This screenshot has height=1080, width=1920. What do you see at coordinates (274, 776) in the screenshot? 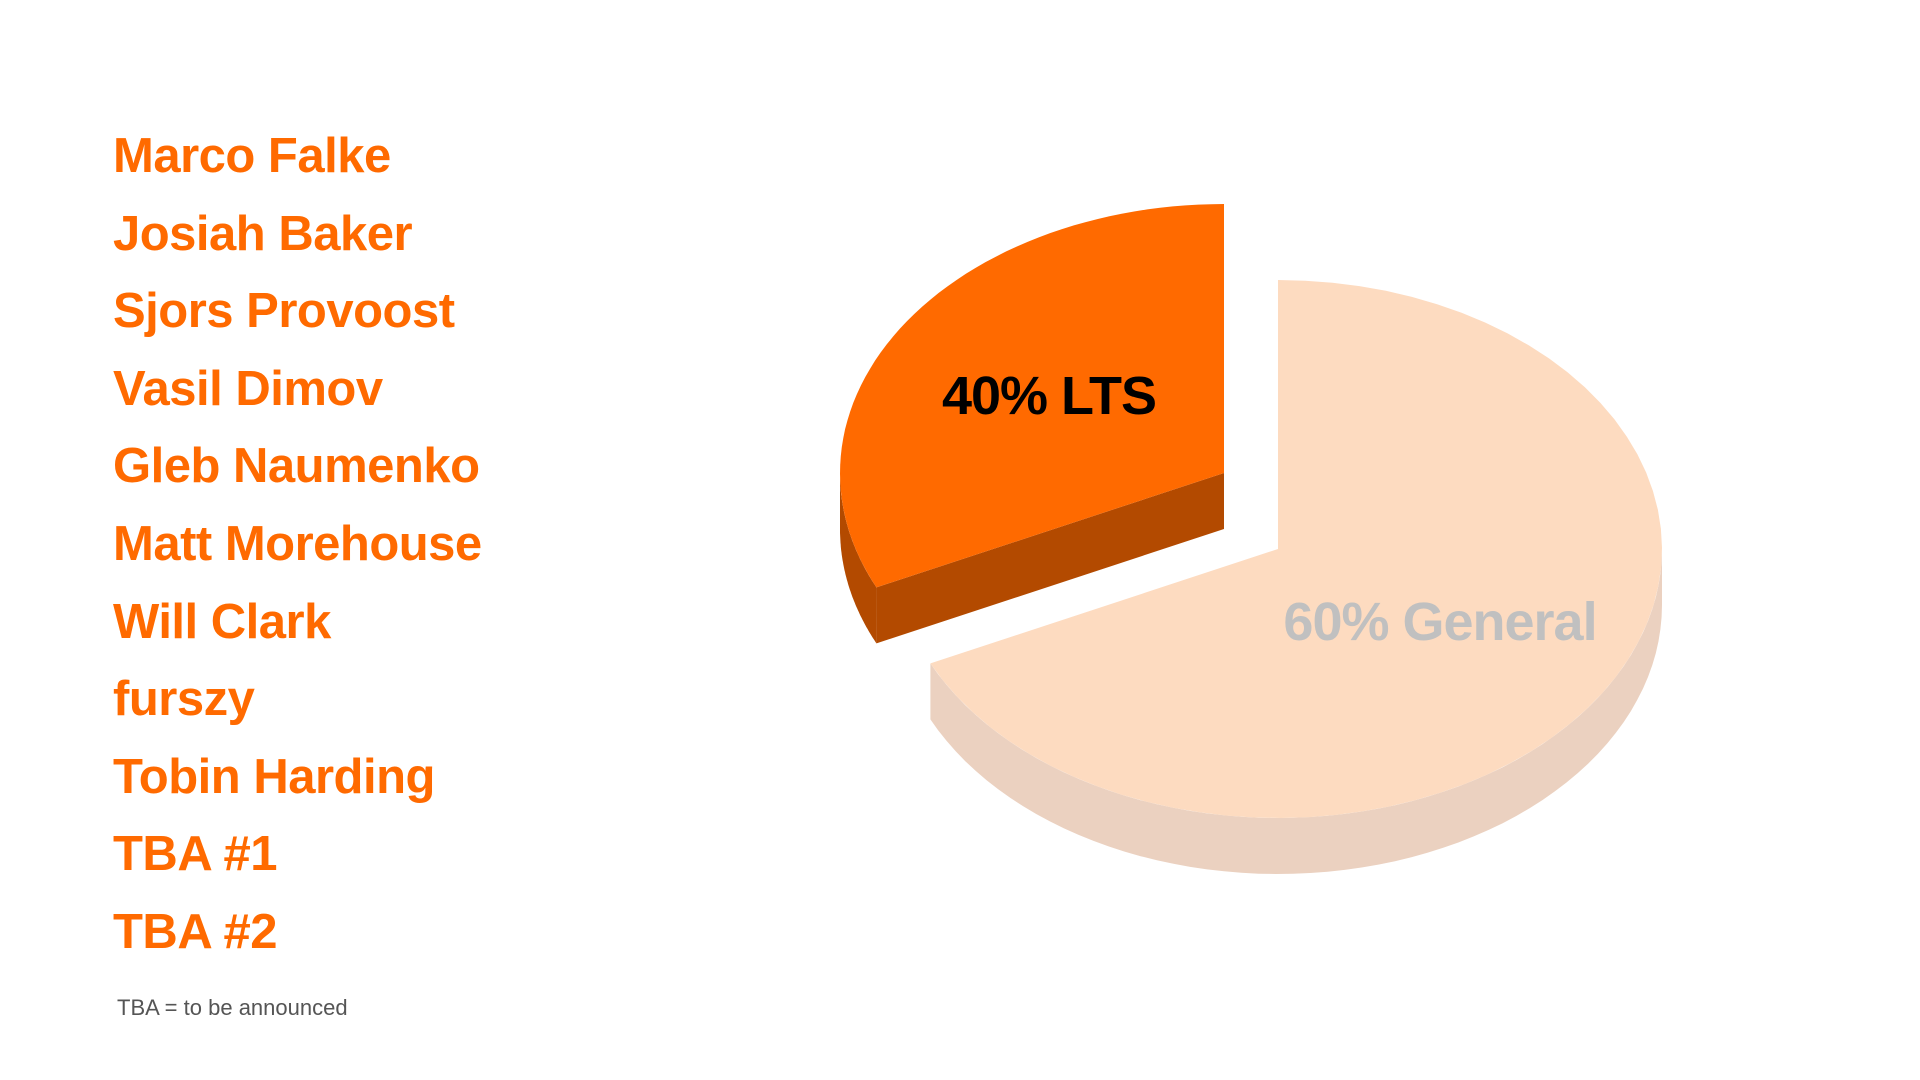
I see `speaker-name: Tobin Harding` at bounding box center [274, 776].